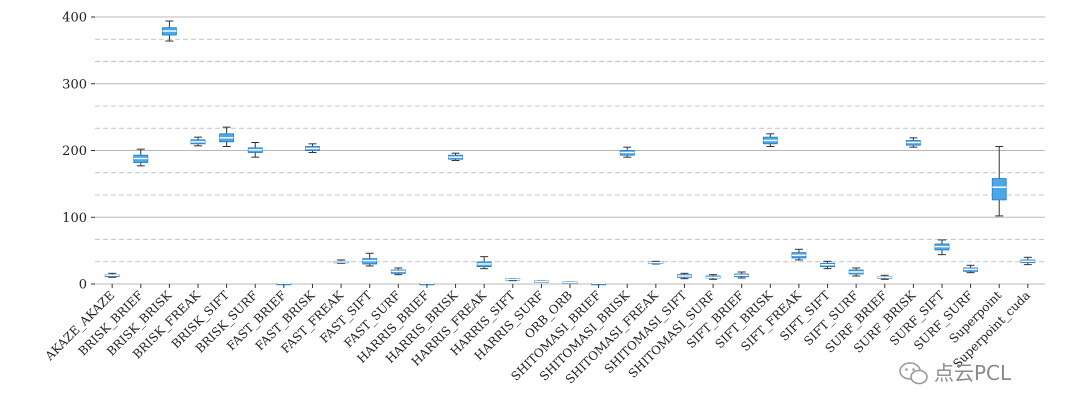  Describe the element at coordinates (999, 189) in the screenshot. I see `box-iqr` at that location.